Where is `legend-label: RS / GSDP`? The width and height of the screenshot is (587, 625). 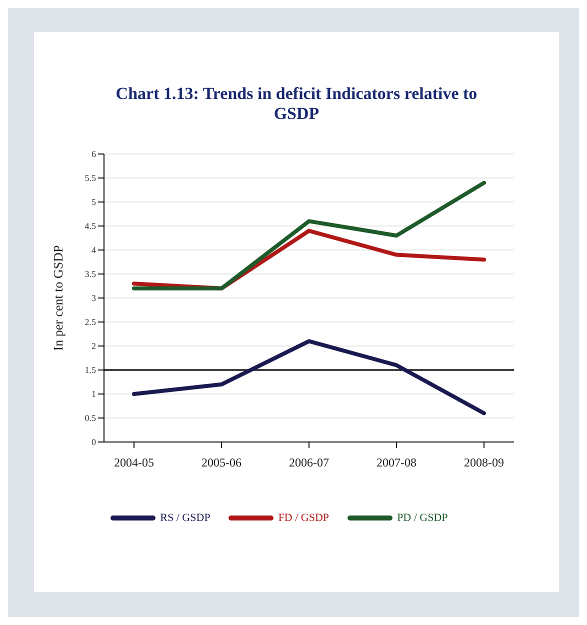 legend-label: RS / GSDP is located at coordinates (184, 518).